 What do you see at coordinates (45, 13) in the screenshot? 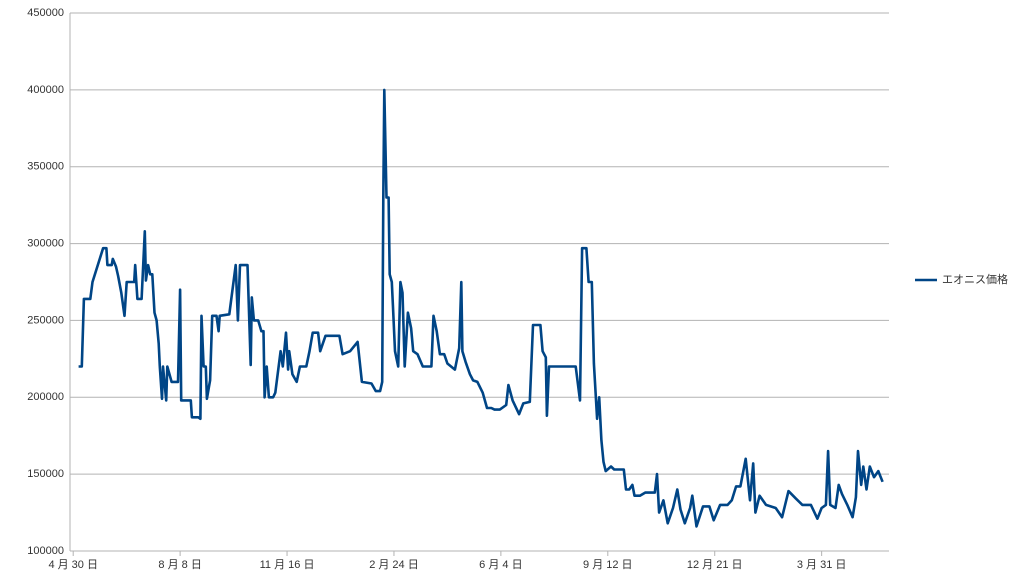
I see `y-tick-label: 450000` at bounding box center [45, 13].